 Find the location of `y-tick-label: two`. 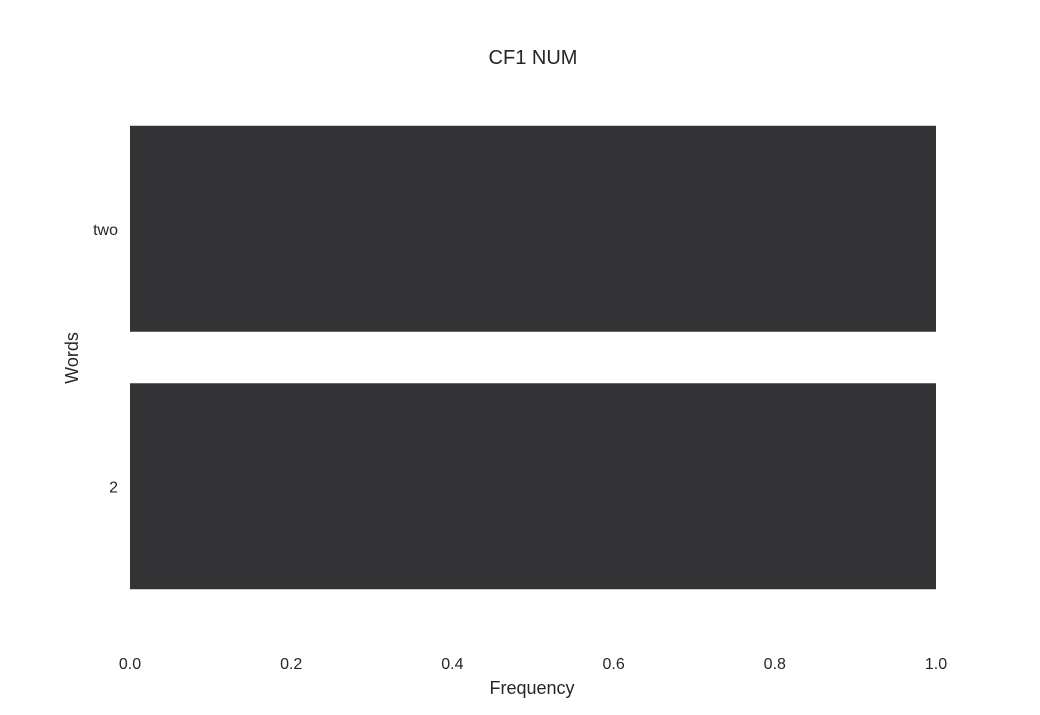

y-tick-label: two is located at coordinates (105, 230).